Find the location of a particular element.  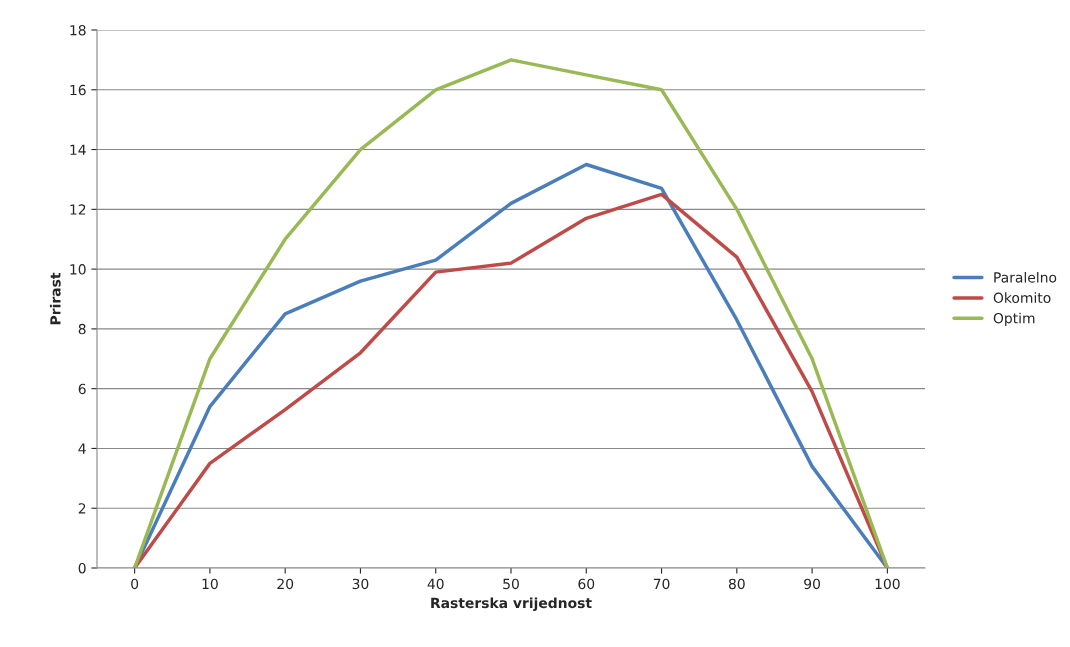

x-tick-label: 60 is located at coordinates (586, 584).